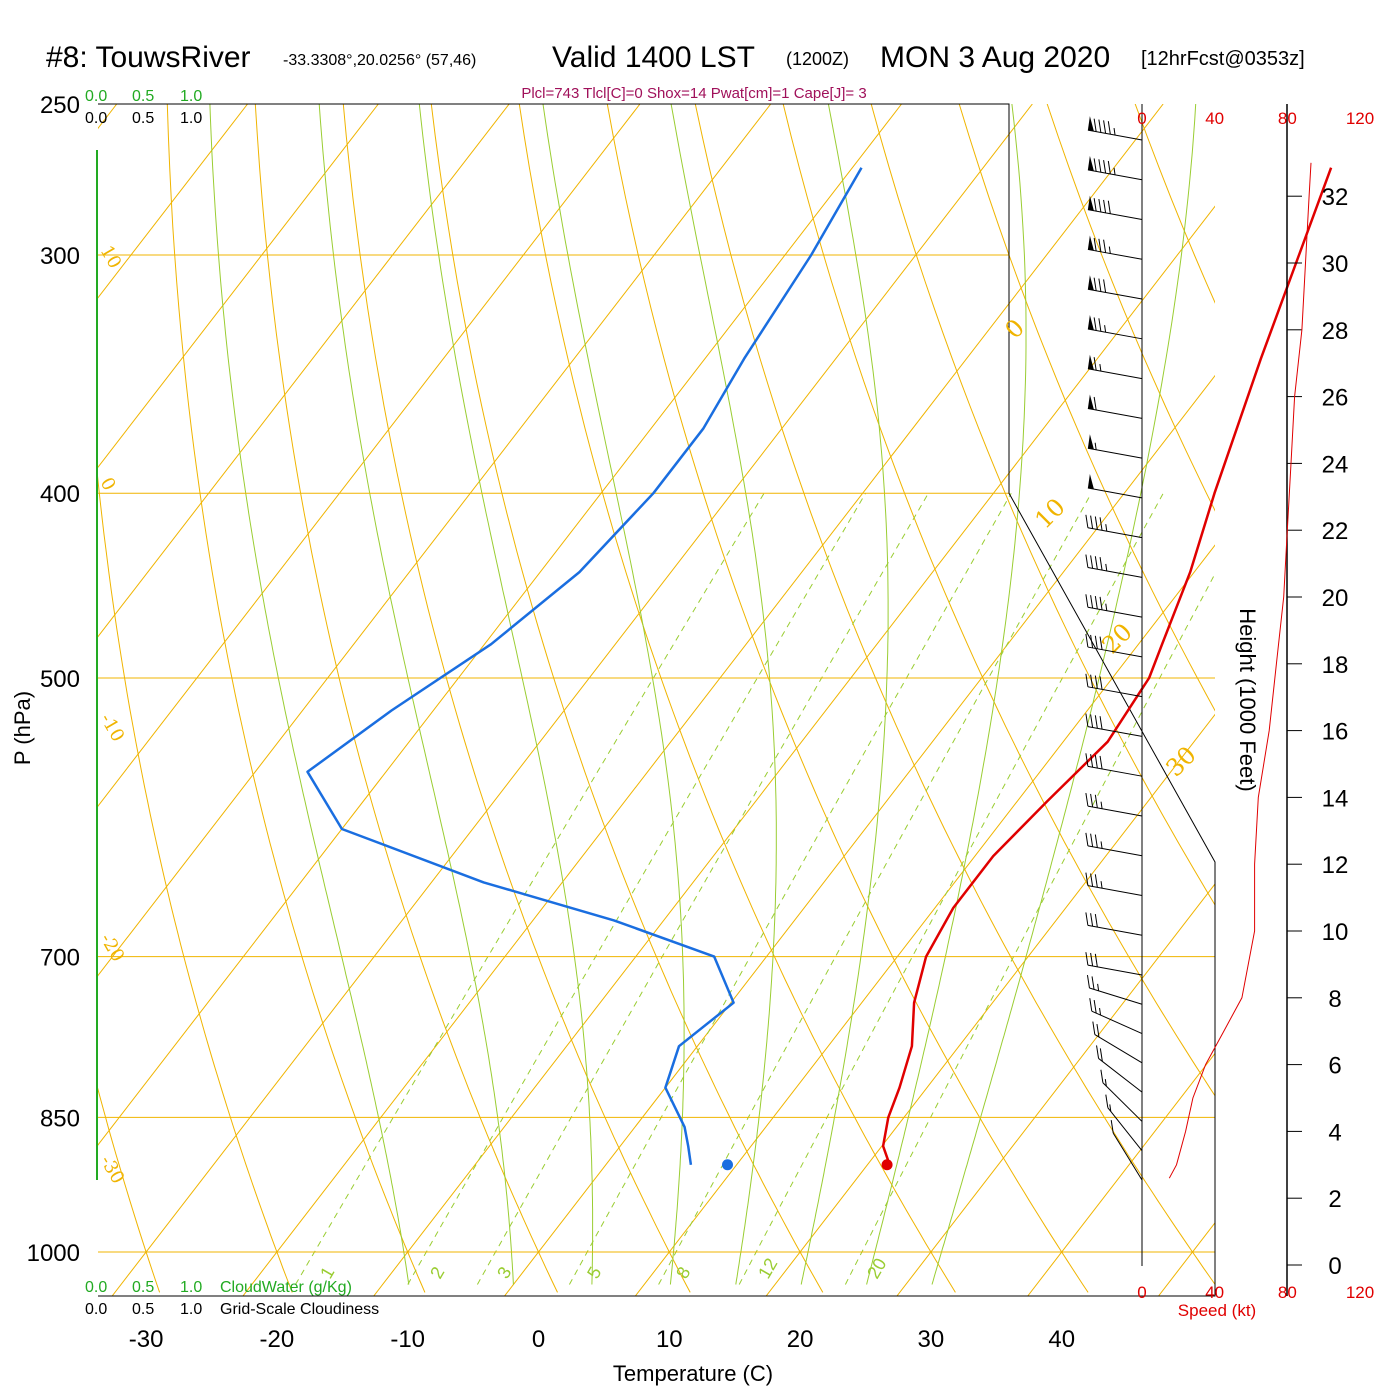 The image size is (1400, 1400). Describe the element at coordinates (800, 1339) in the screenshot. I see `temperature-tick-label: 20` at that location.